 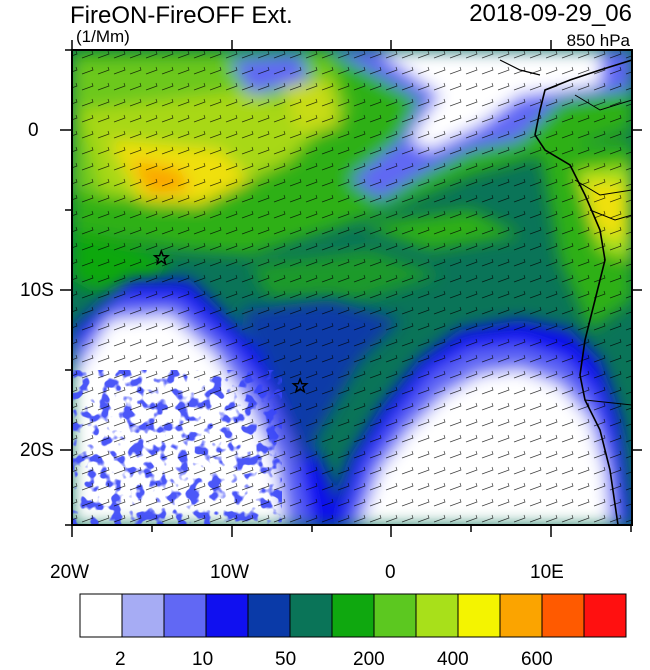 What do you see at coordinates (598, 40) in the screenshot?
I see `pressure-level-label: 850 hPa` at bounding box center [598, 40].